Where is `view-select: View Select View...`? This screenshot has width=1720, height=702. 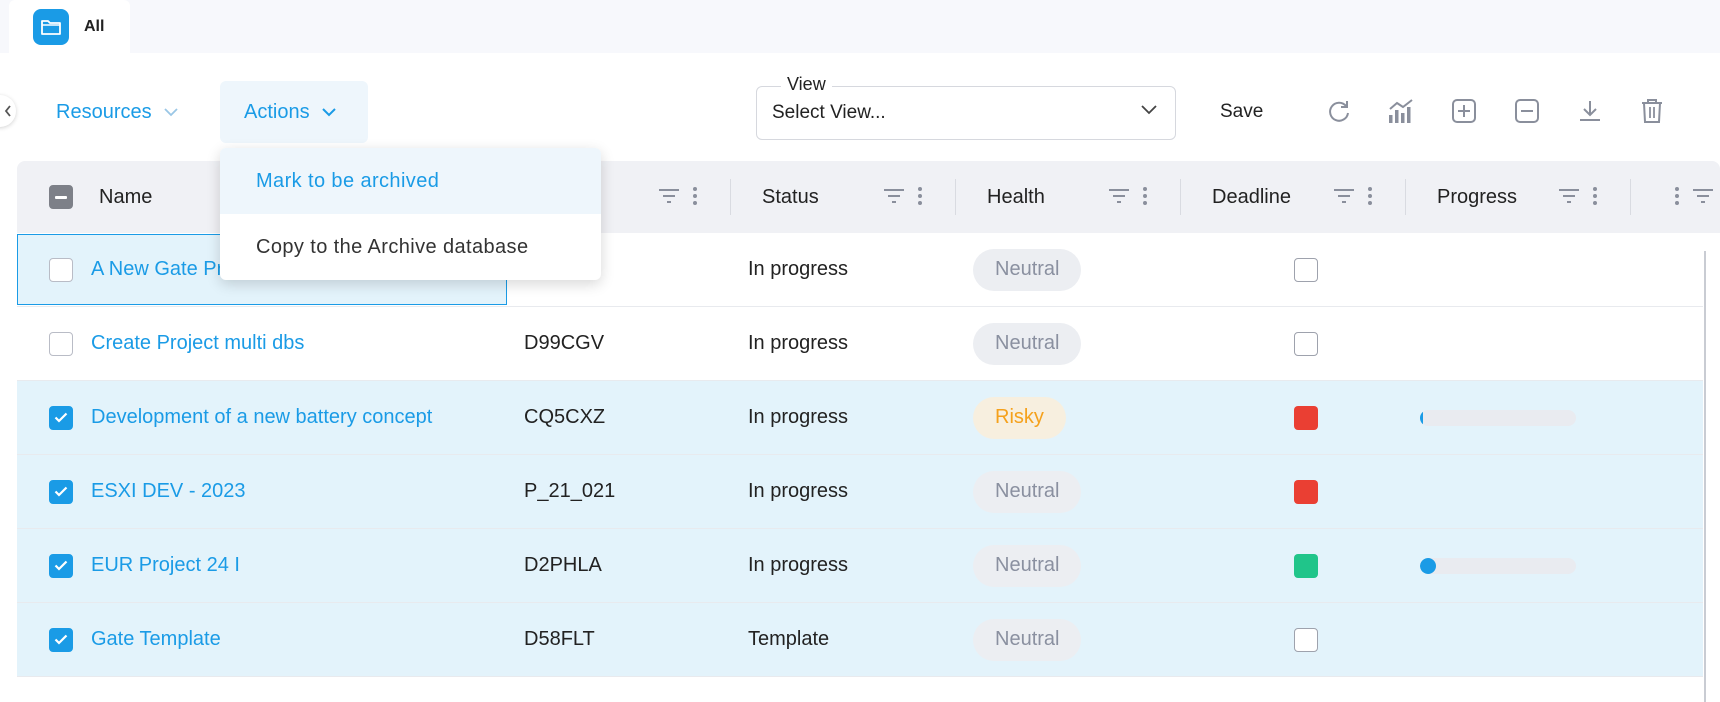 view-select: View Select View... is located at coordinates (966, 107).